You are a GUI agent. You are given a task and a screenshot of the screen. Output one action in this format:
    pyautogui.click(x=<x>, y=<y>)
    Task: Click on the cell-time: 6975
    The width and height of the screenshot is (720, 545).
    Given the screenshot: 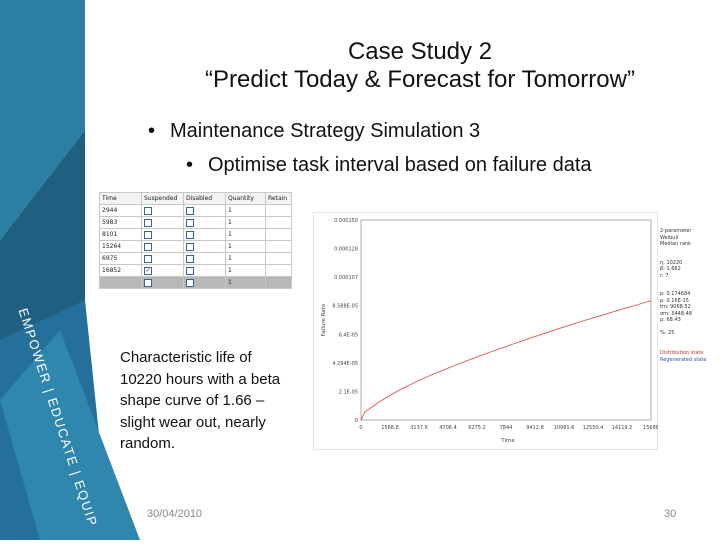 What is the action you would take?
    pyautogui.click(x=120, y=258)
    